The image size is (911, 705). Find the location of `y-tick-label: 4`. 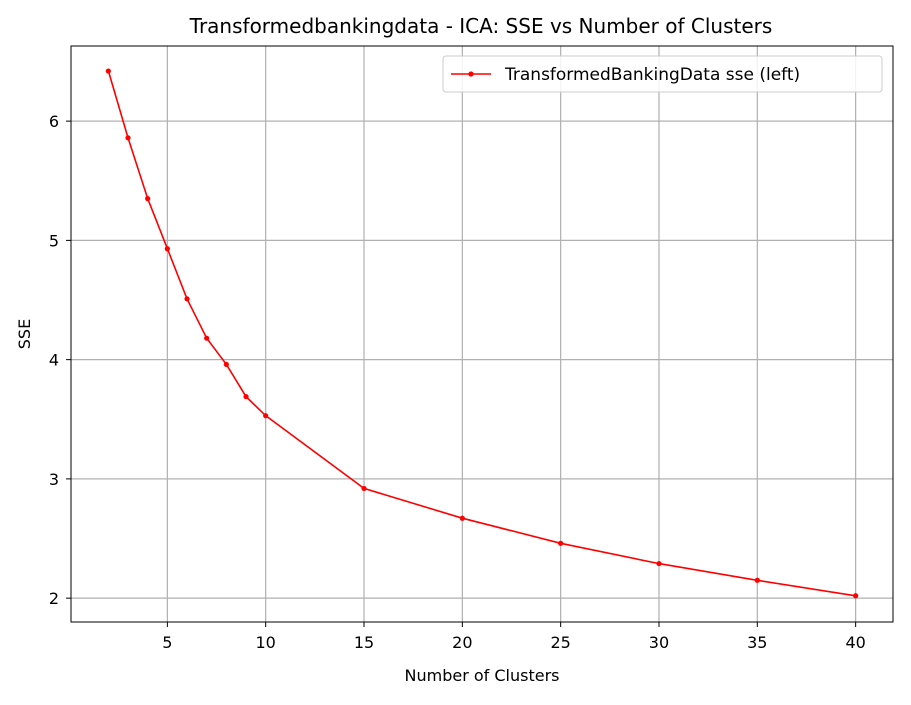

y-tick-label: 4 is located at coordinates (54, 360).